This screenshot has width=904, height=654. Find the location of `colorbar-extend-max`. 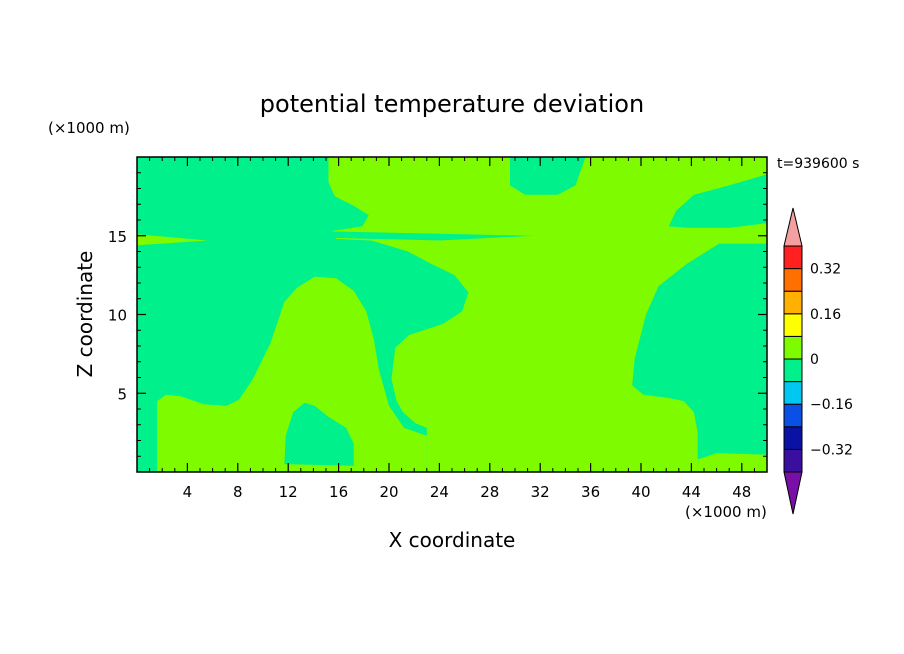

colorbar-extend-max is located at coordinates (793, 227).